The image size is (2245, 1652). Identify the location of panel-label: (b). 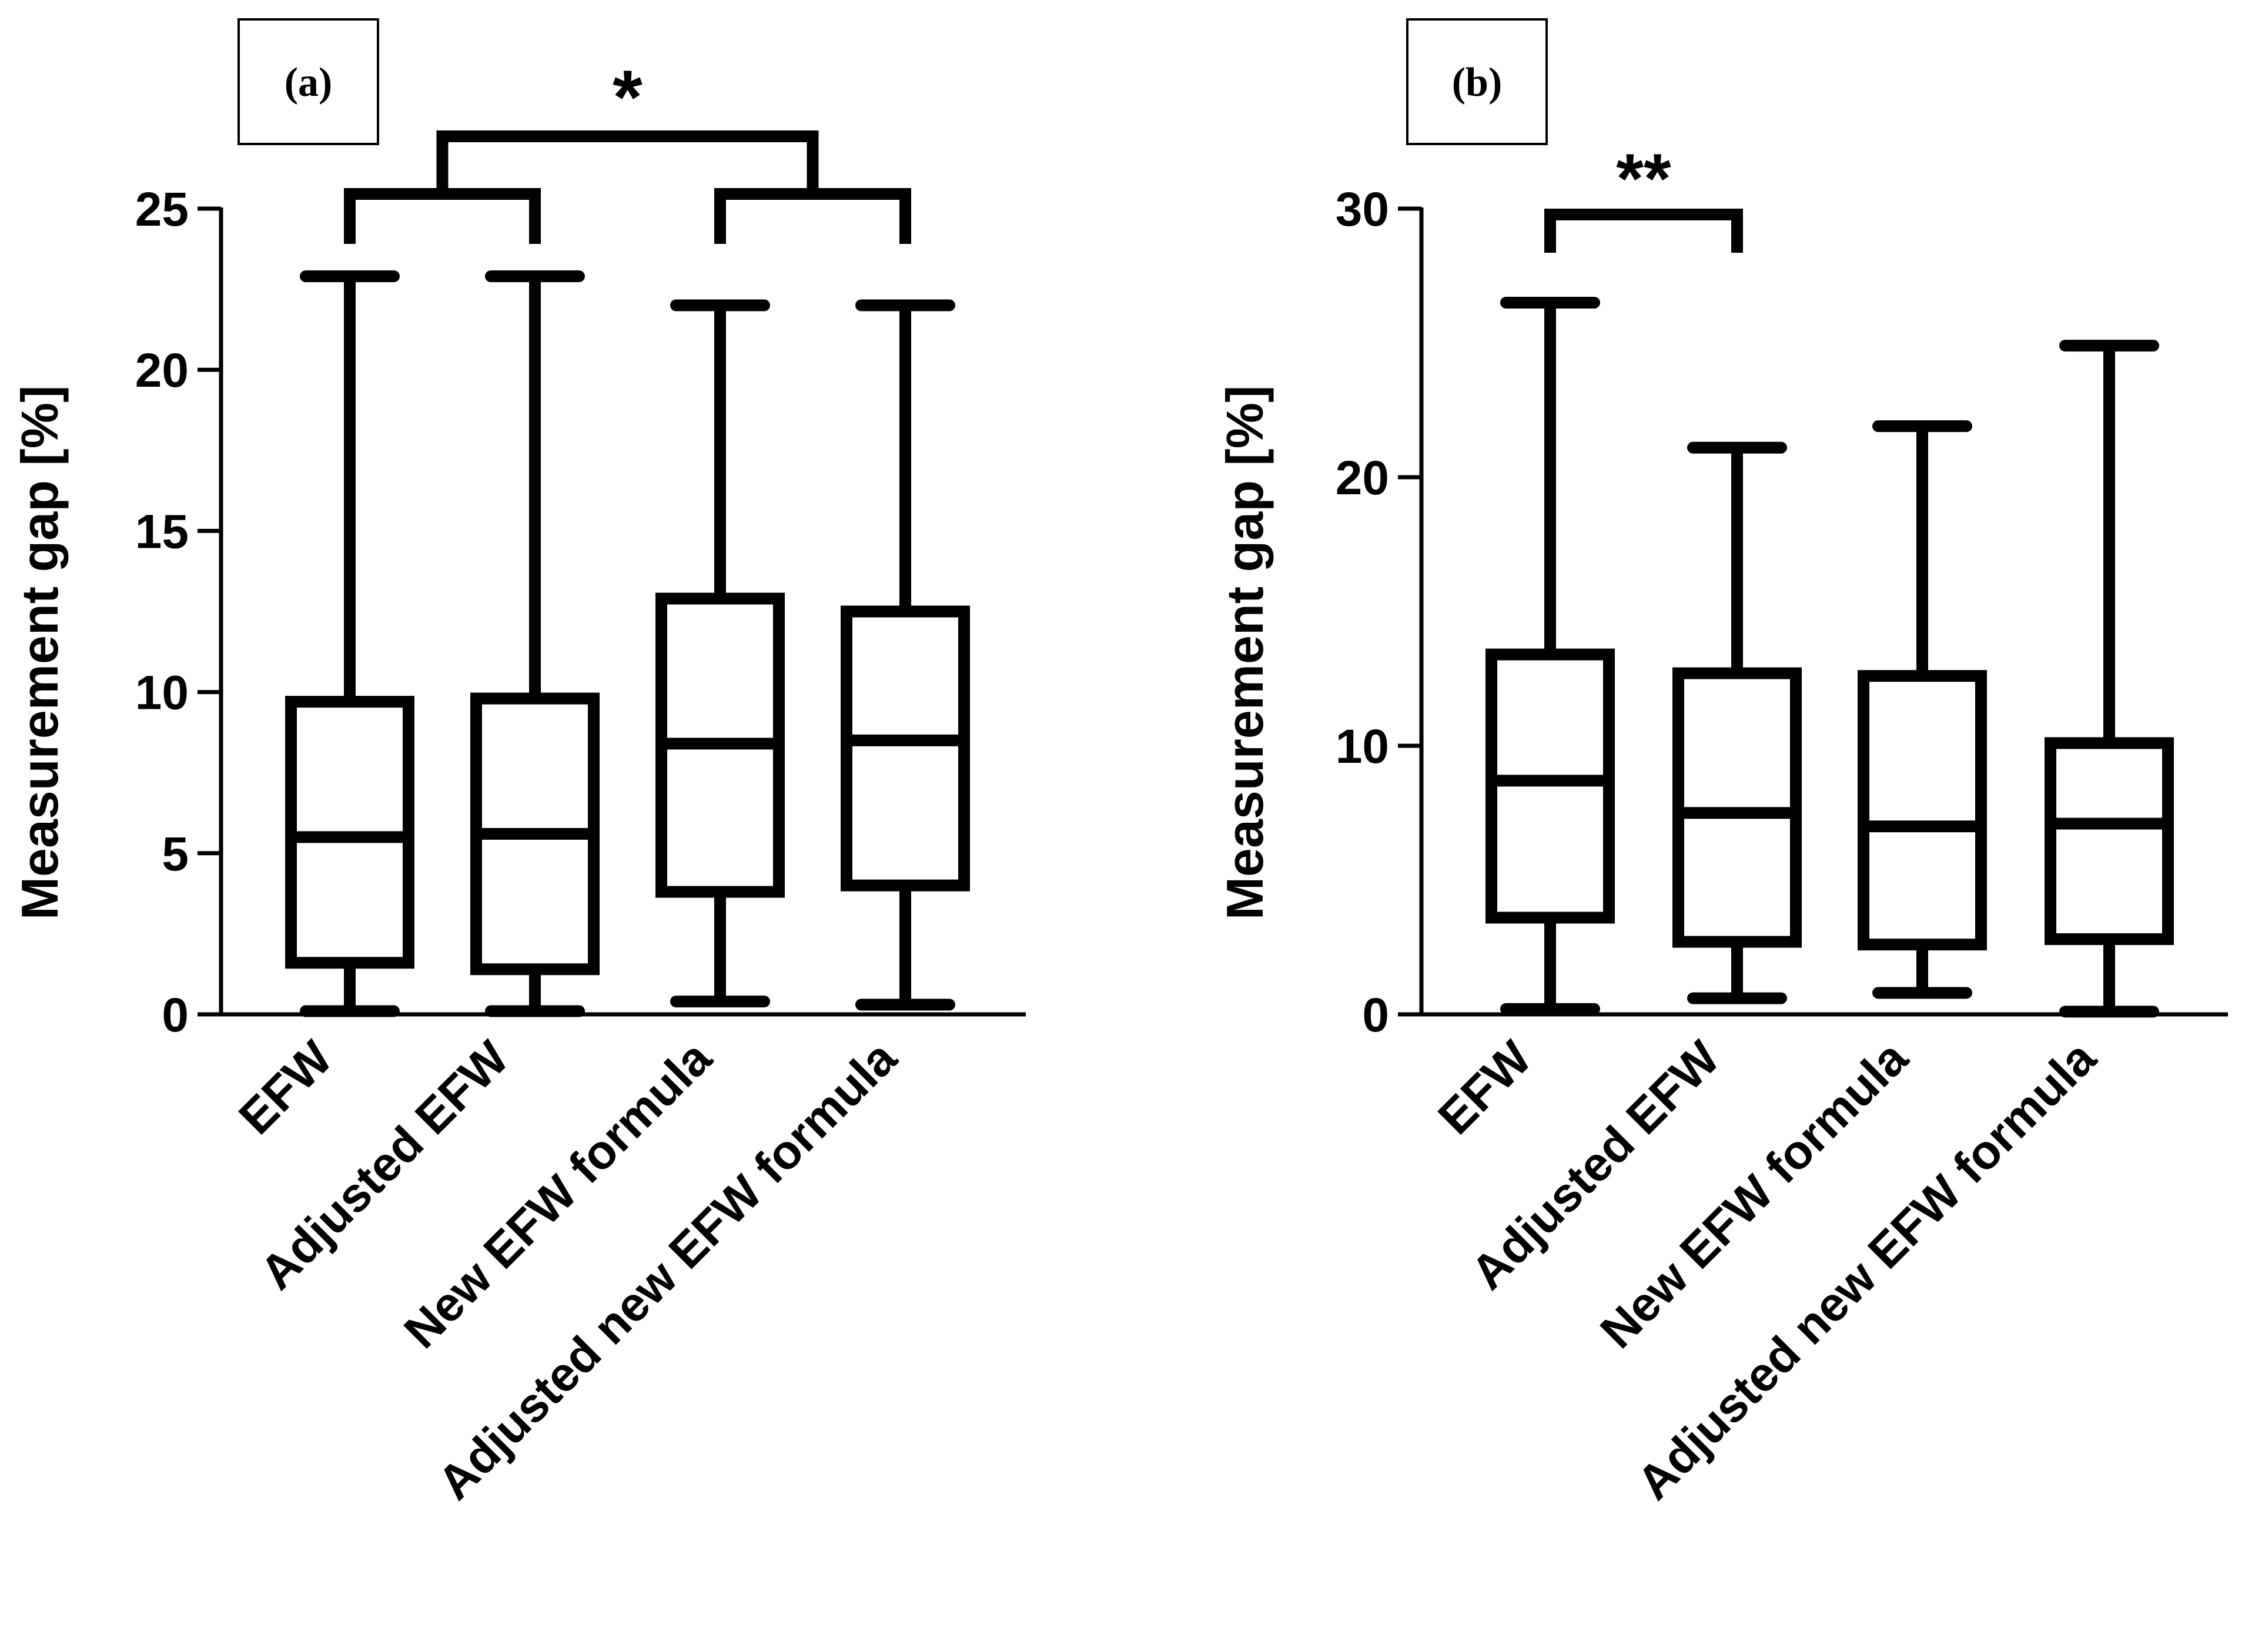
(1477, 82).